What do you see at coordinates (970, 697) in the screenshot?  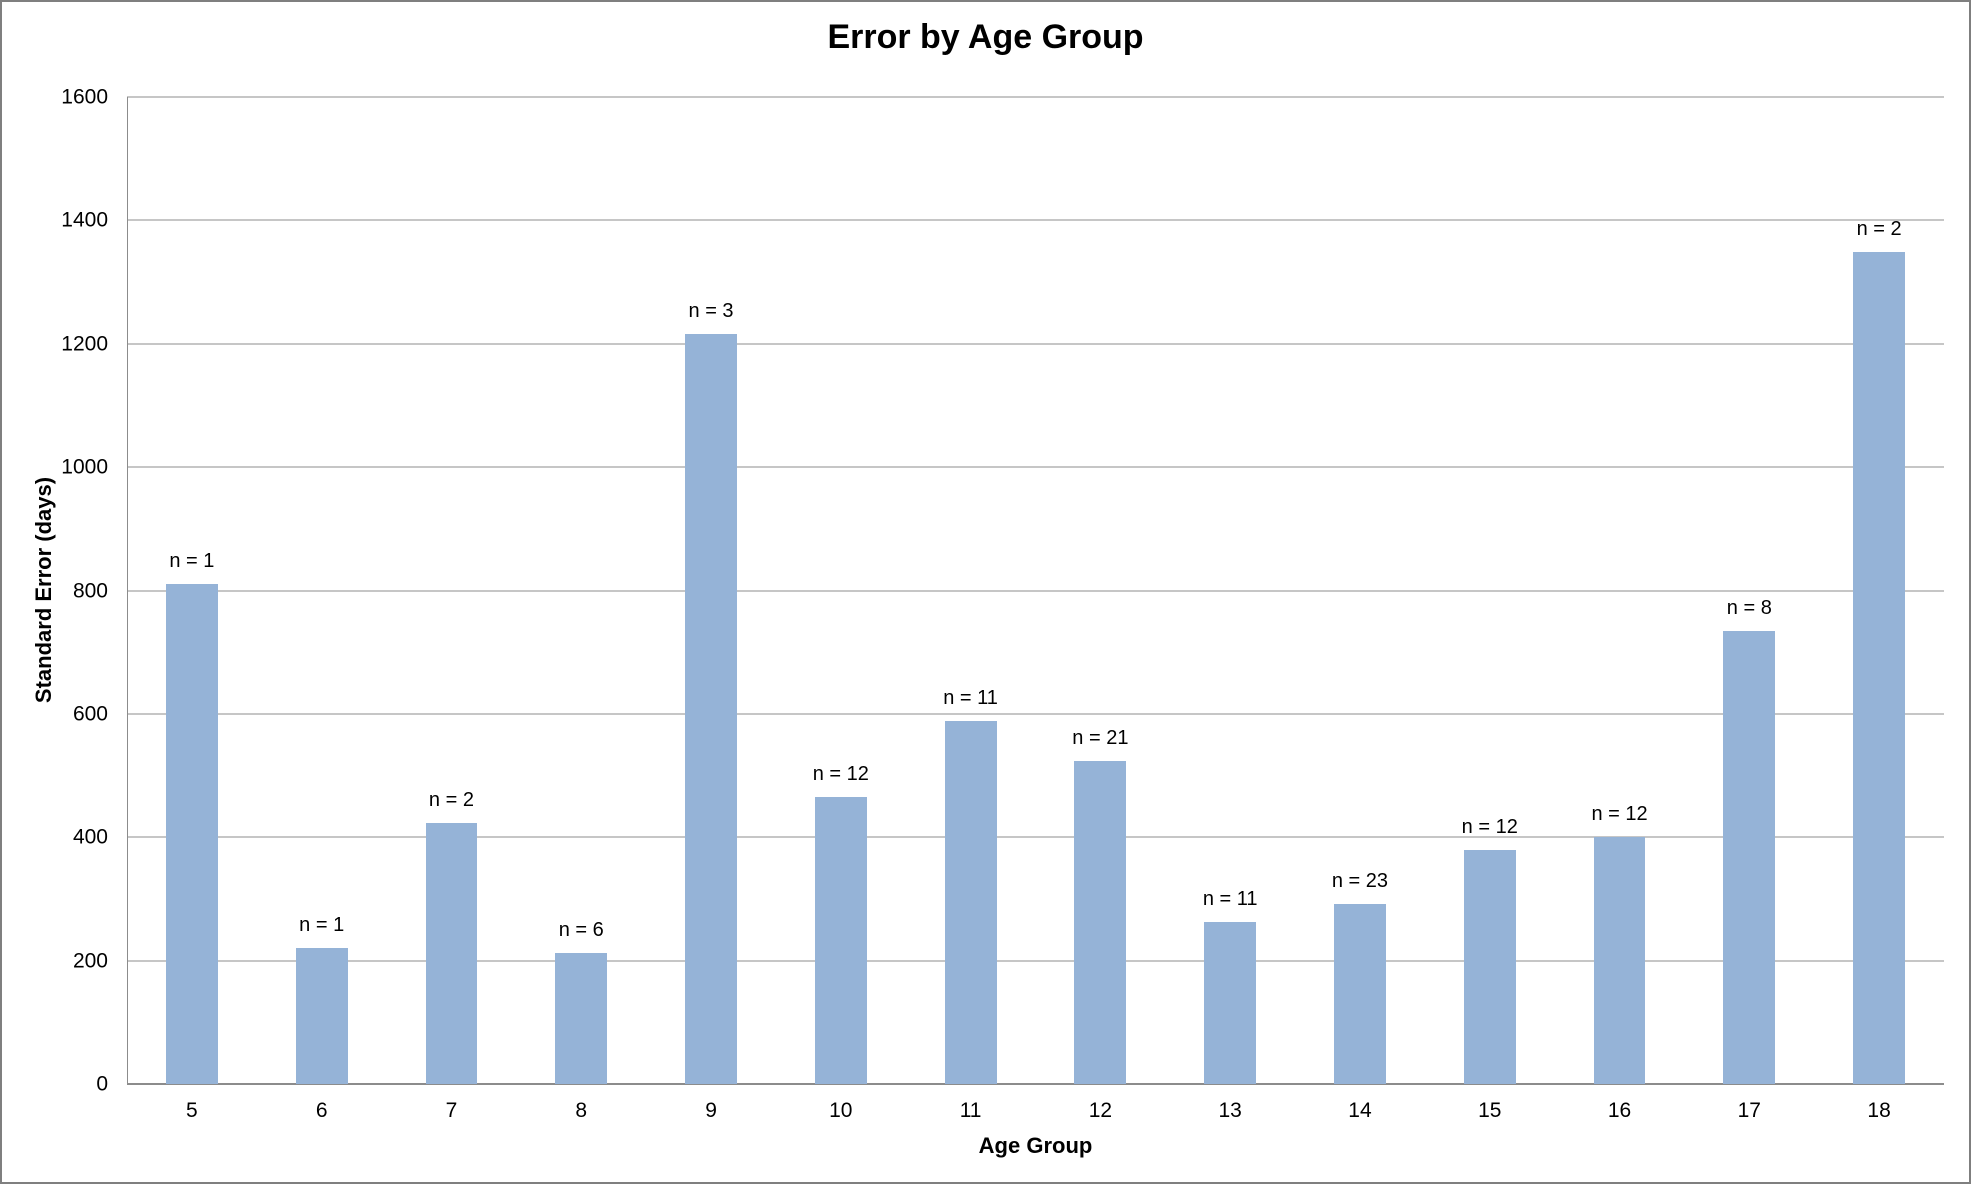 I see `bar-data-label-age-11: n = 11` at bounding box center [970, 697].